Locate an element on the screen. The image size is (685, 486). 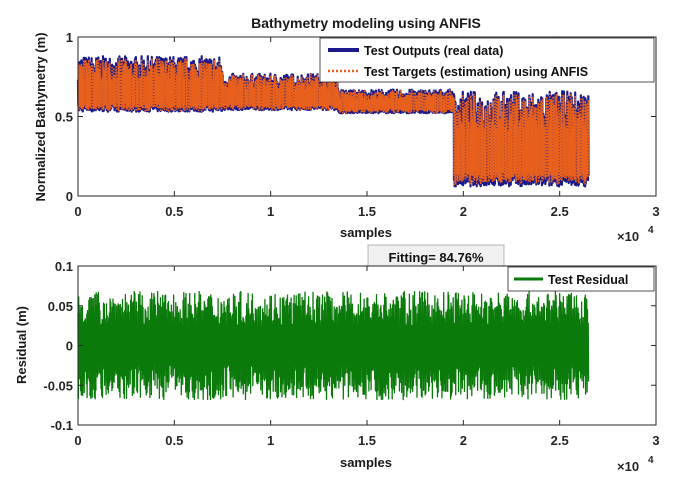
legend-label-targets: Test Targets (estimation) using ANFIS is located at coordinates (476, 72).